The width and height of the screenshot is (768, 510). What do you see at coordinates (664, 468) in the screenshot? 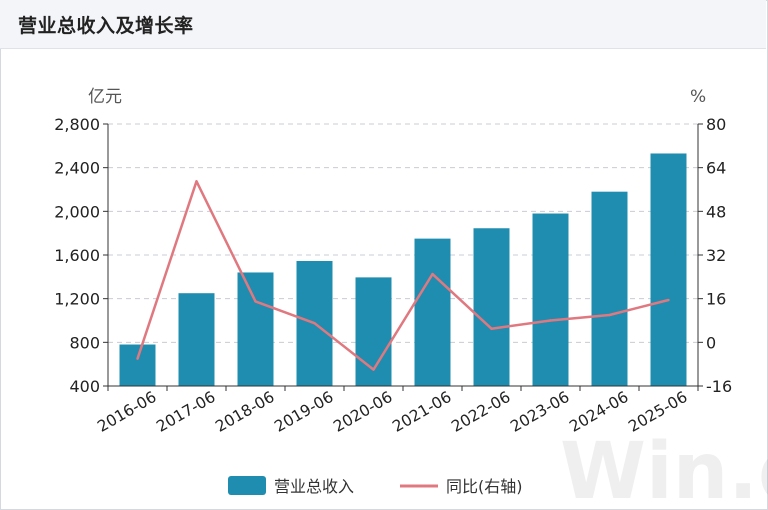
I see `watermark: Win.d` at bounding box center [664, 468].